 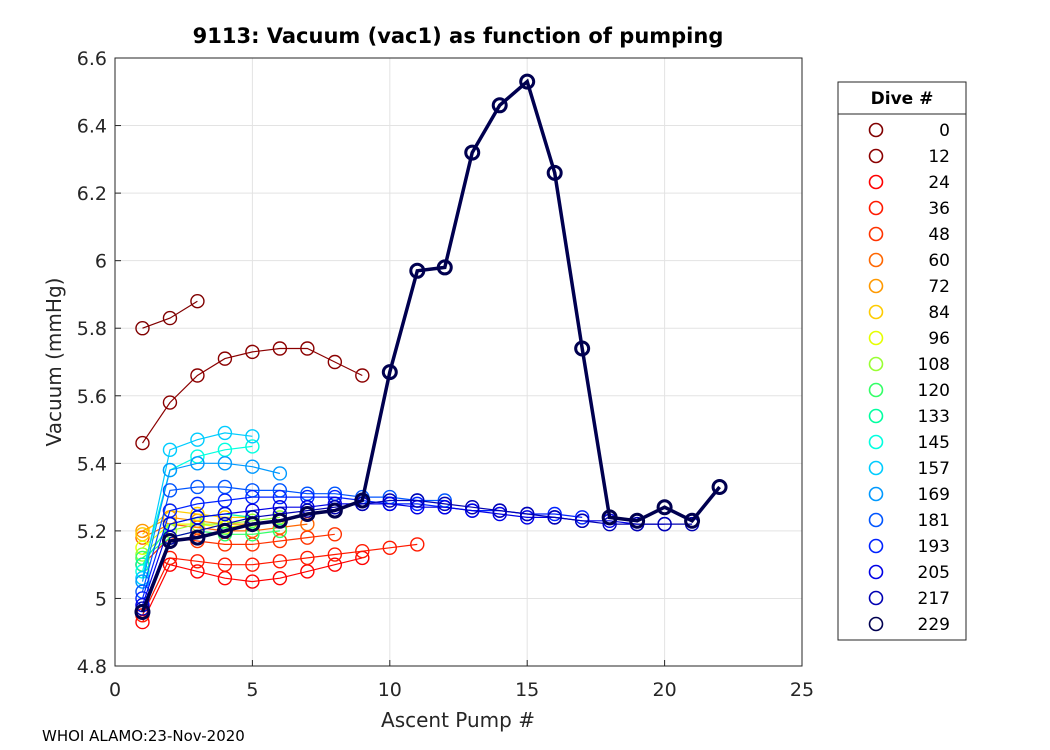 I want to click on legend-label: 60, so click(x=939, y=261).